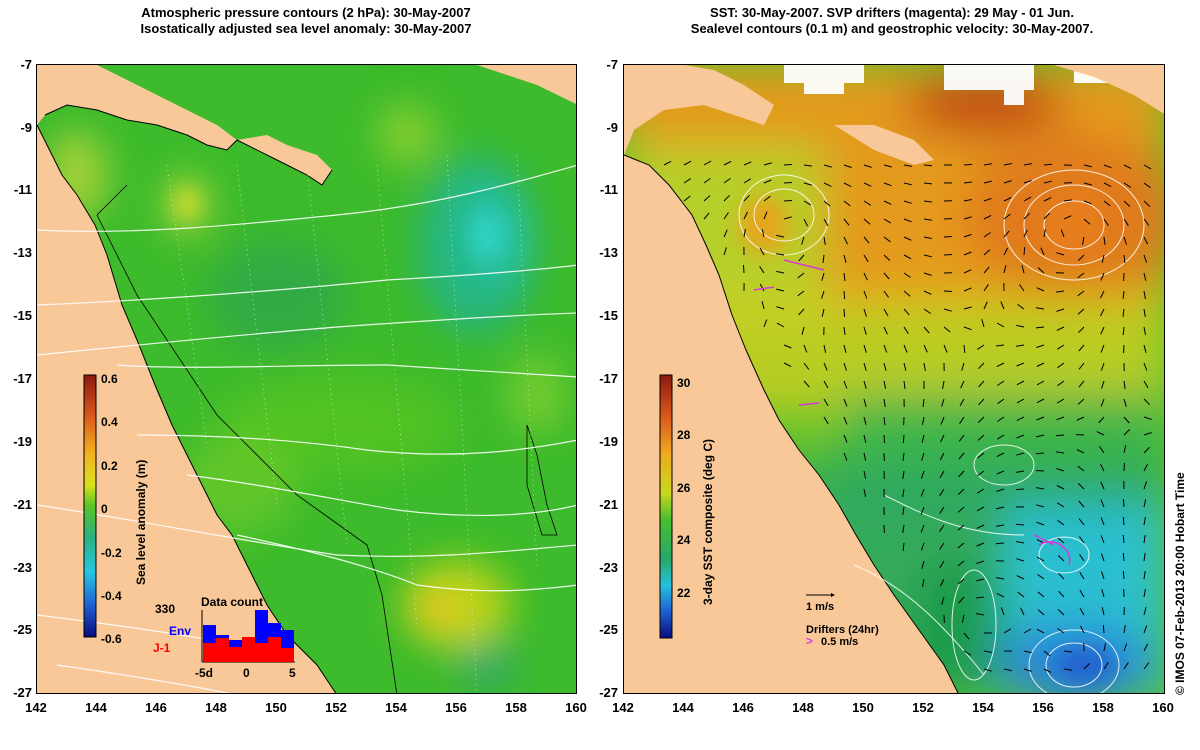  What do you see at coordinates (156, 707) in the screenshot?
I see `x-tick-label: 146` at bounding box center [156, 707].